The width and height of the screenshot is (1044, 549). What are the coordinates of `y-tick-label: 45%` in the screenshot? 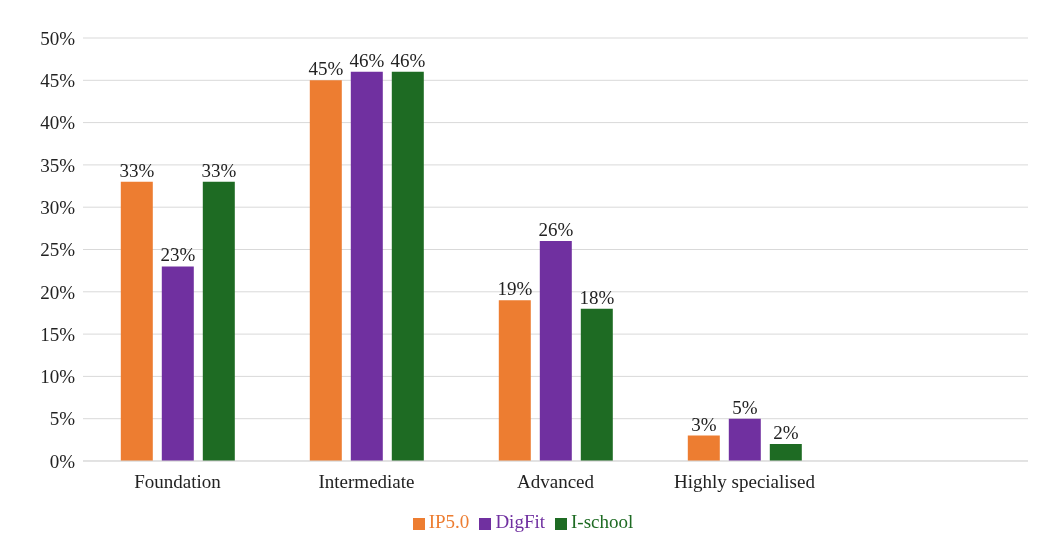 It's located at (58, 81).